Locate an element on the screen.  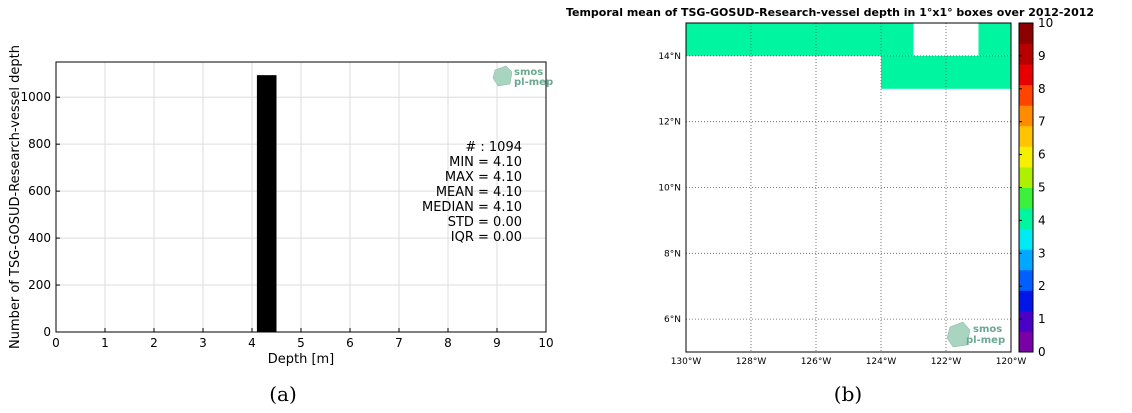
colorbar-tick-label: 1 is located at coordinates (1042, 319).